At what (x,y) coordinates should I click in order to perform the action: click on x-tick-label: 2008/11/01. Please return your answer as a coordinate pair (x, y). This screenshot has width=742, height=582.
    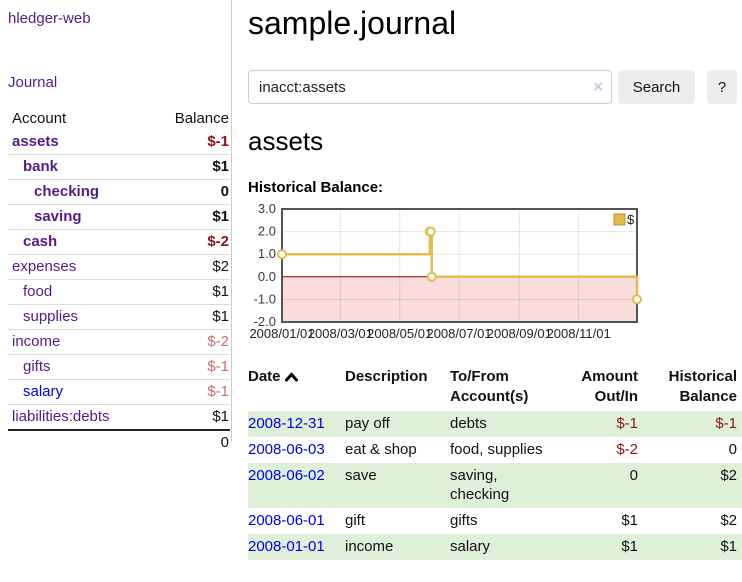
    Looking at the image, I should click on (579, 333).